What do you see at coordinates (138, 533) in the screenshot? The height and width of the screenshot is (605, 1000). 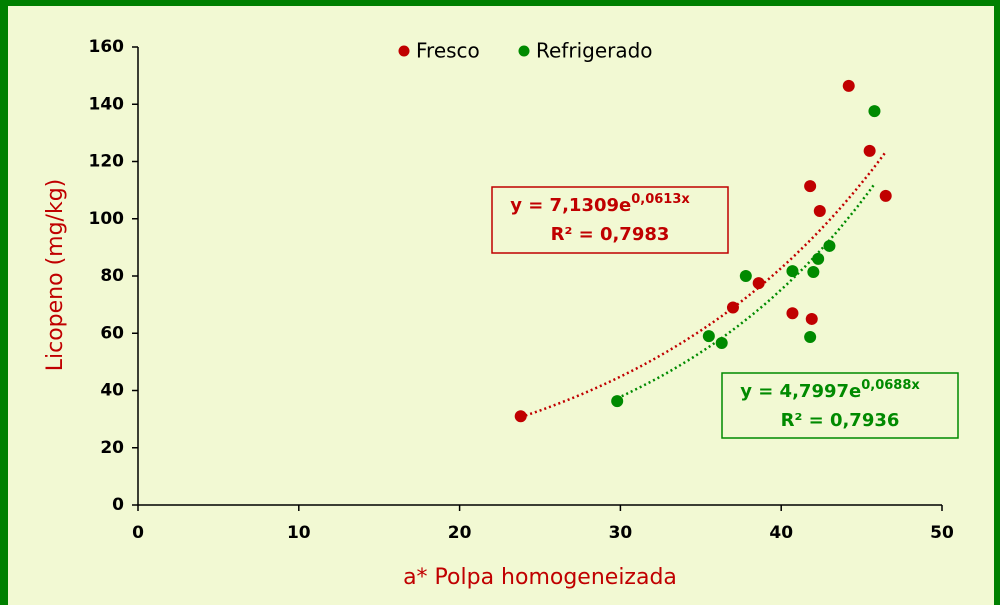 I see `x-tick-label: 0` at bounding box center [138, 533].